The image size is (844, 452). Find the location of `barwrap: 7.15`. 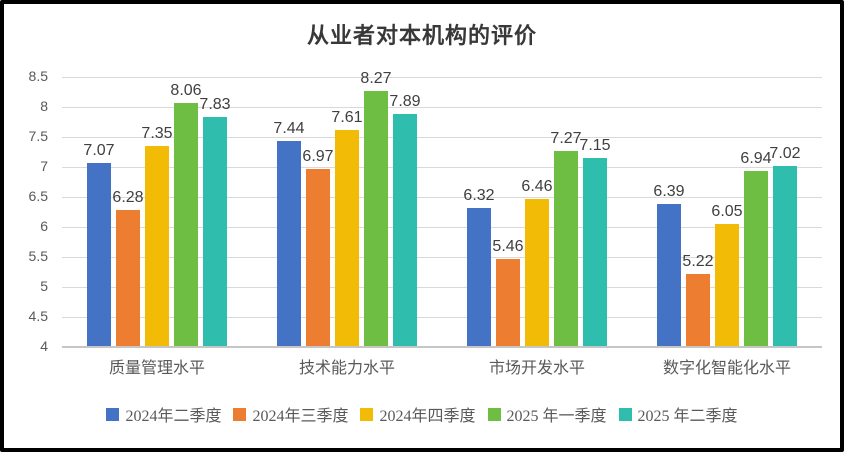

barwrap: 7.15 is located at coordinates (595, 212).